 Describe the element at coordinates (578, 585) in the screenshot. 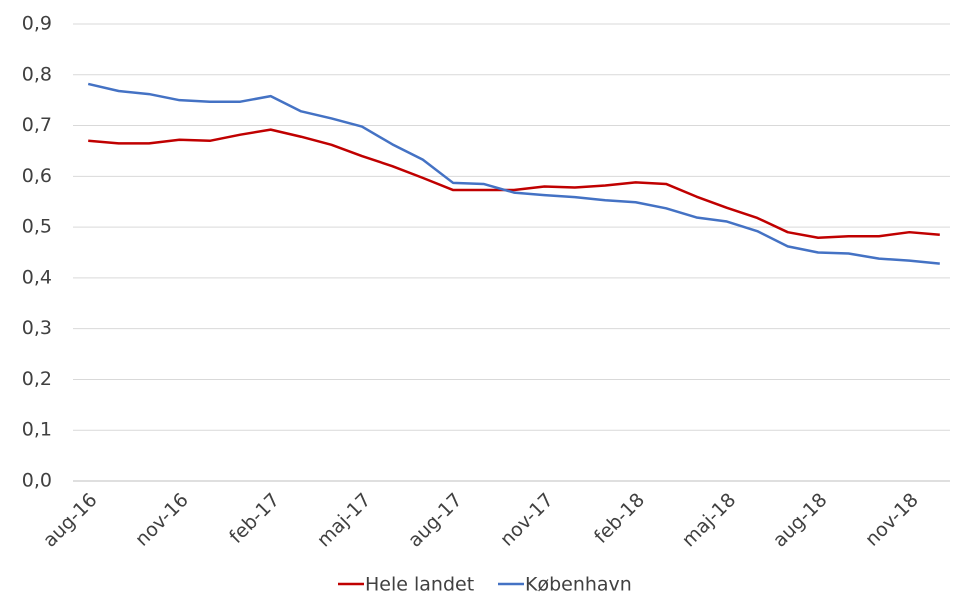

I see `legend-label: København` at that location.